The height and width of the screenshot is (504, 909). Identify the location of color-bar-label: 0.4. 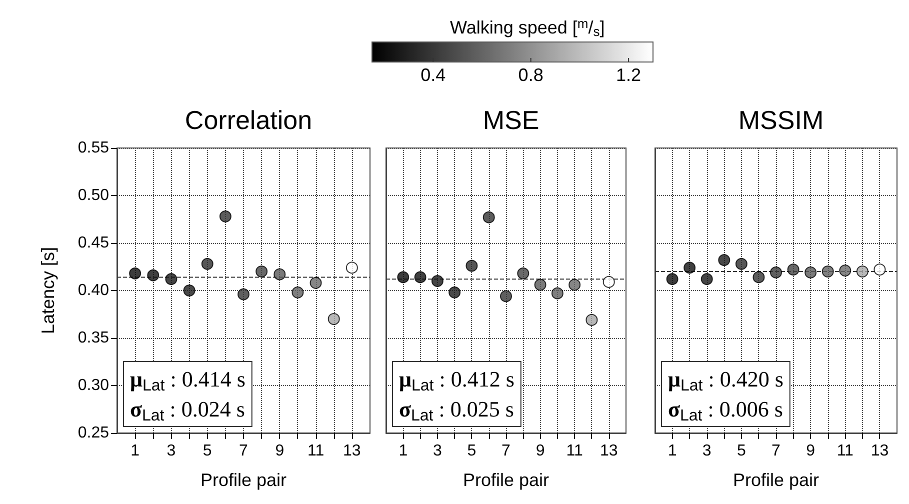
(433, 75).